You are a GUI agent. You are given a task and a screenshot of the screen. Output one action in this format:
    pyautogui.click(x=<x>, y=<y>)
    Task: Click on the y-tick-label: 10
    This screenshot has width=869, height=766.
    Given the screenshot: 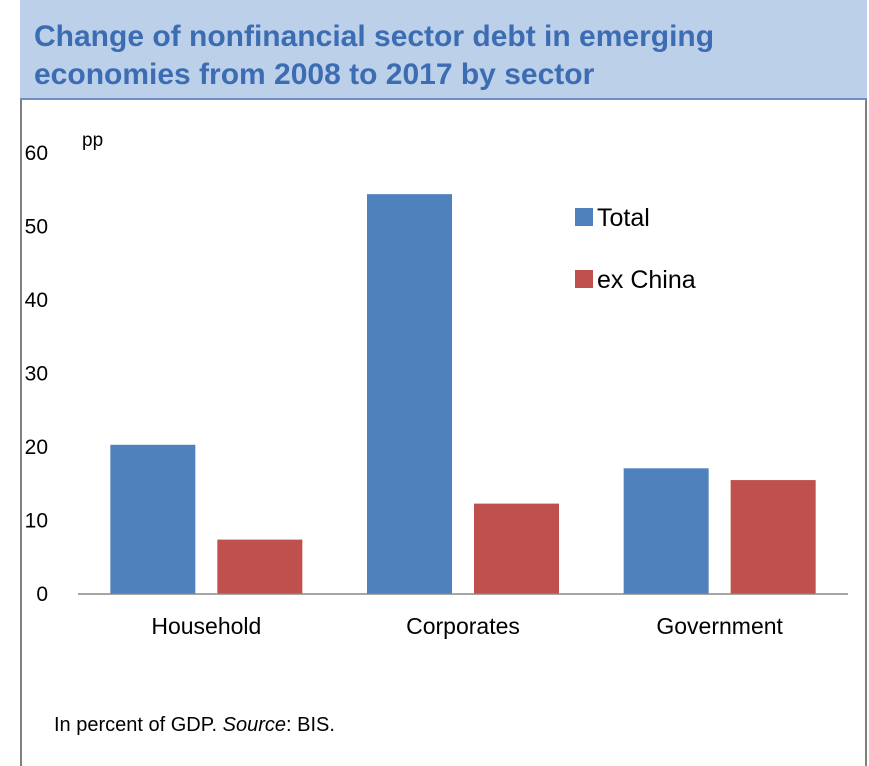 What is the action you would take?
    pyautogui.click(x=36, y=521)
    